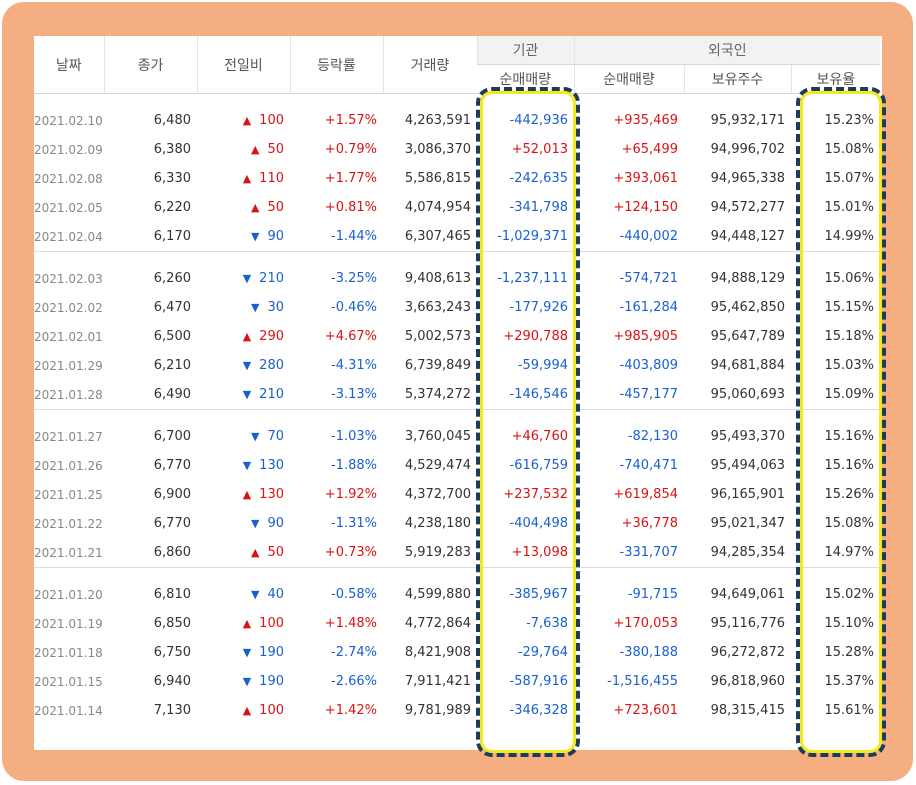  Describe the element at coordinates (275, 594) in the screenshot. I see `row-diff-value: 40` at that location.